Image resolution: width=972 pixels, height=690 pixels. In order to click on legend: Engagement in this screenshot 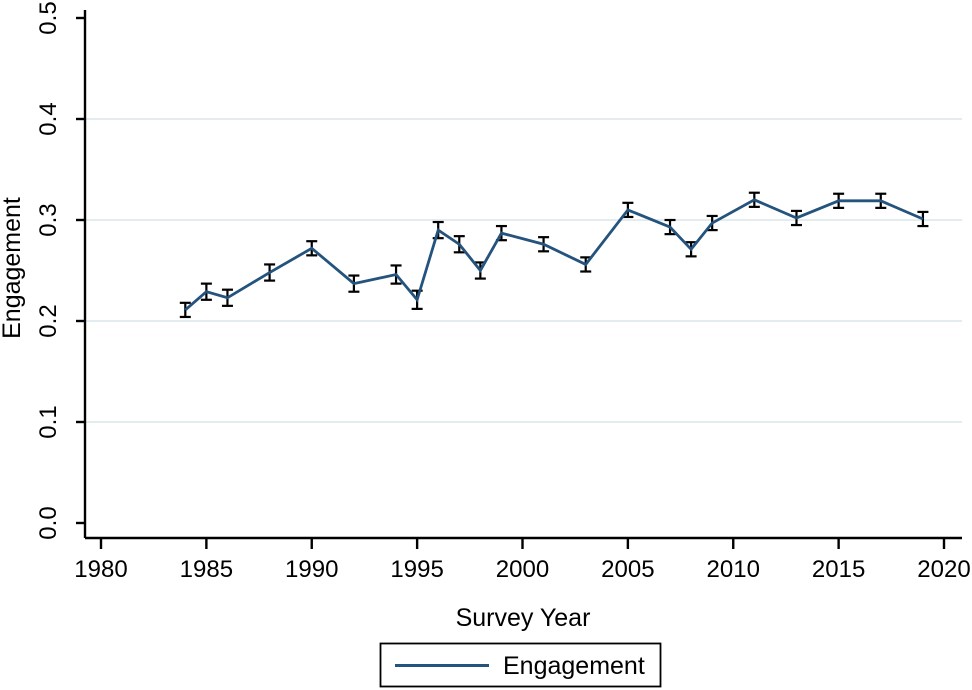, I will do `click(520, 665)`.